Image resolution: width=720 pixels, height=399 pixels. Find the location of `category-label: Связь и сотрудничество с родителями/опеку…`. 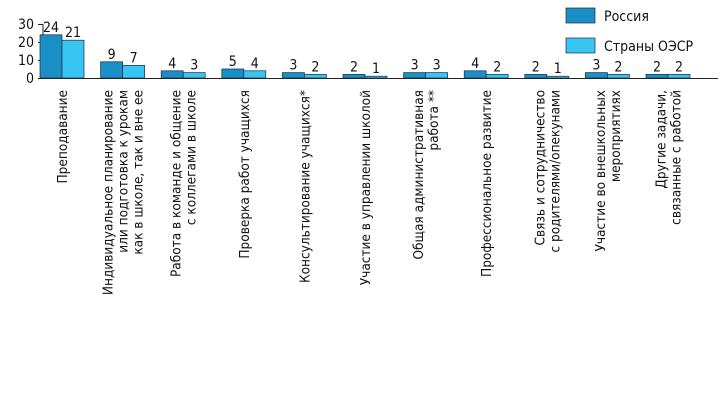

category-label: Связь и сотрудничество с родителями/опеку… is located at coordinates (547, 171).